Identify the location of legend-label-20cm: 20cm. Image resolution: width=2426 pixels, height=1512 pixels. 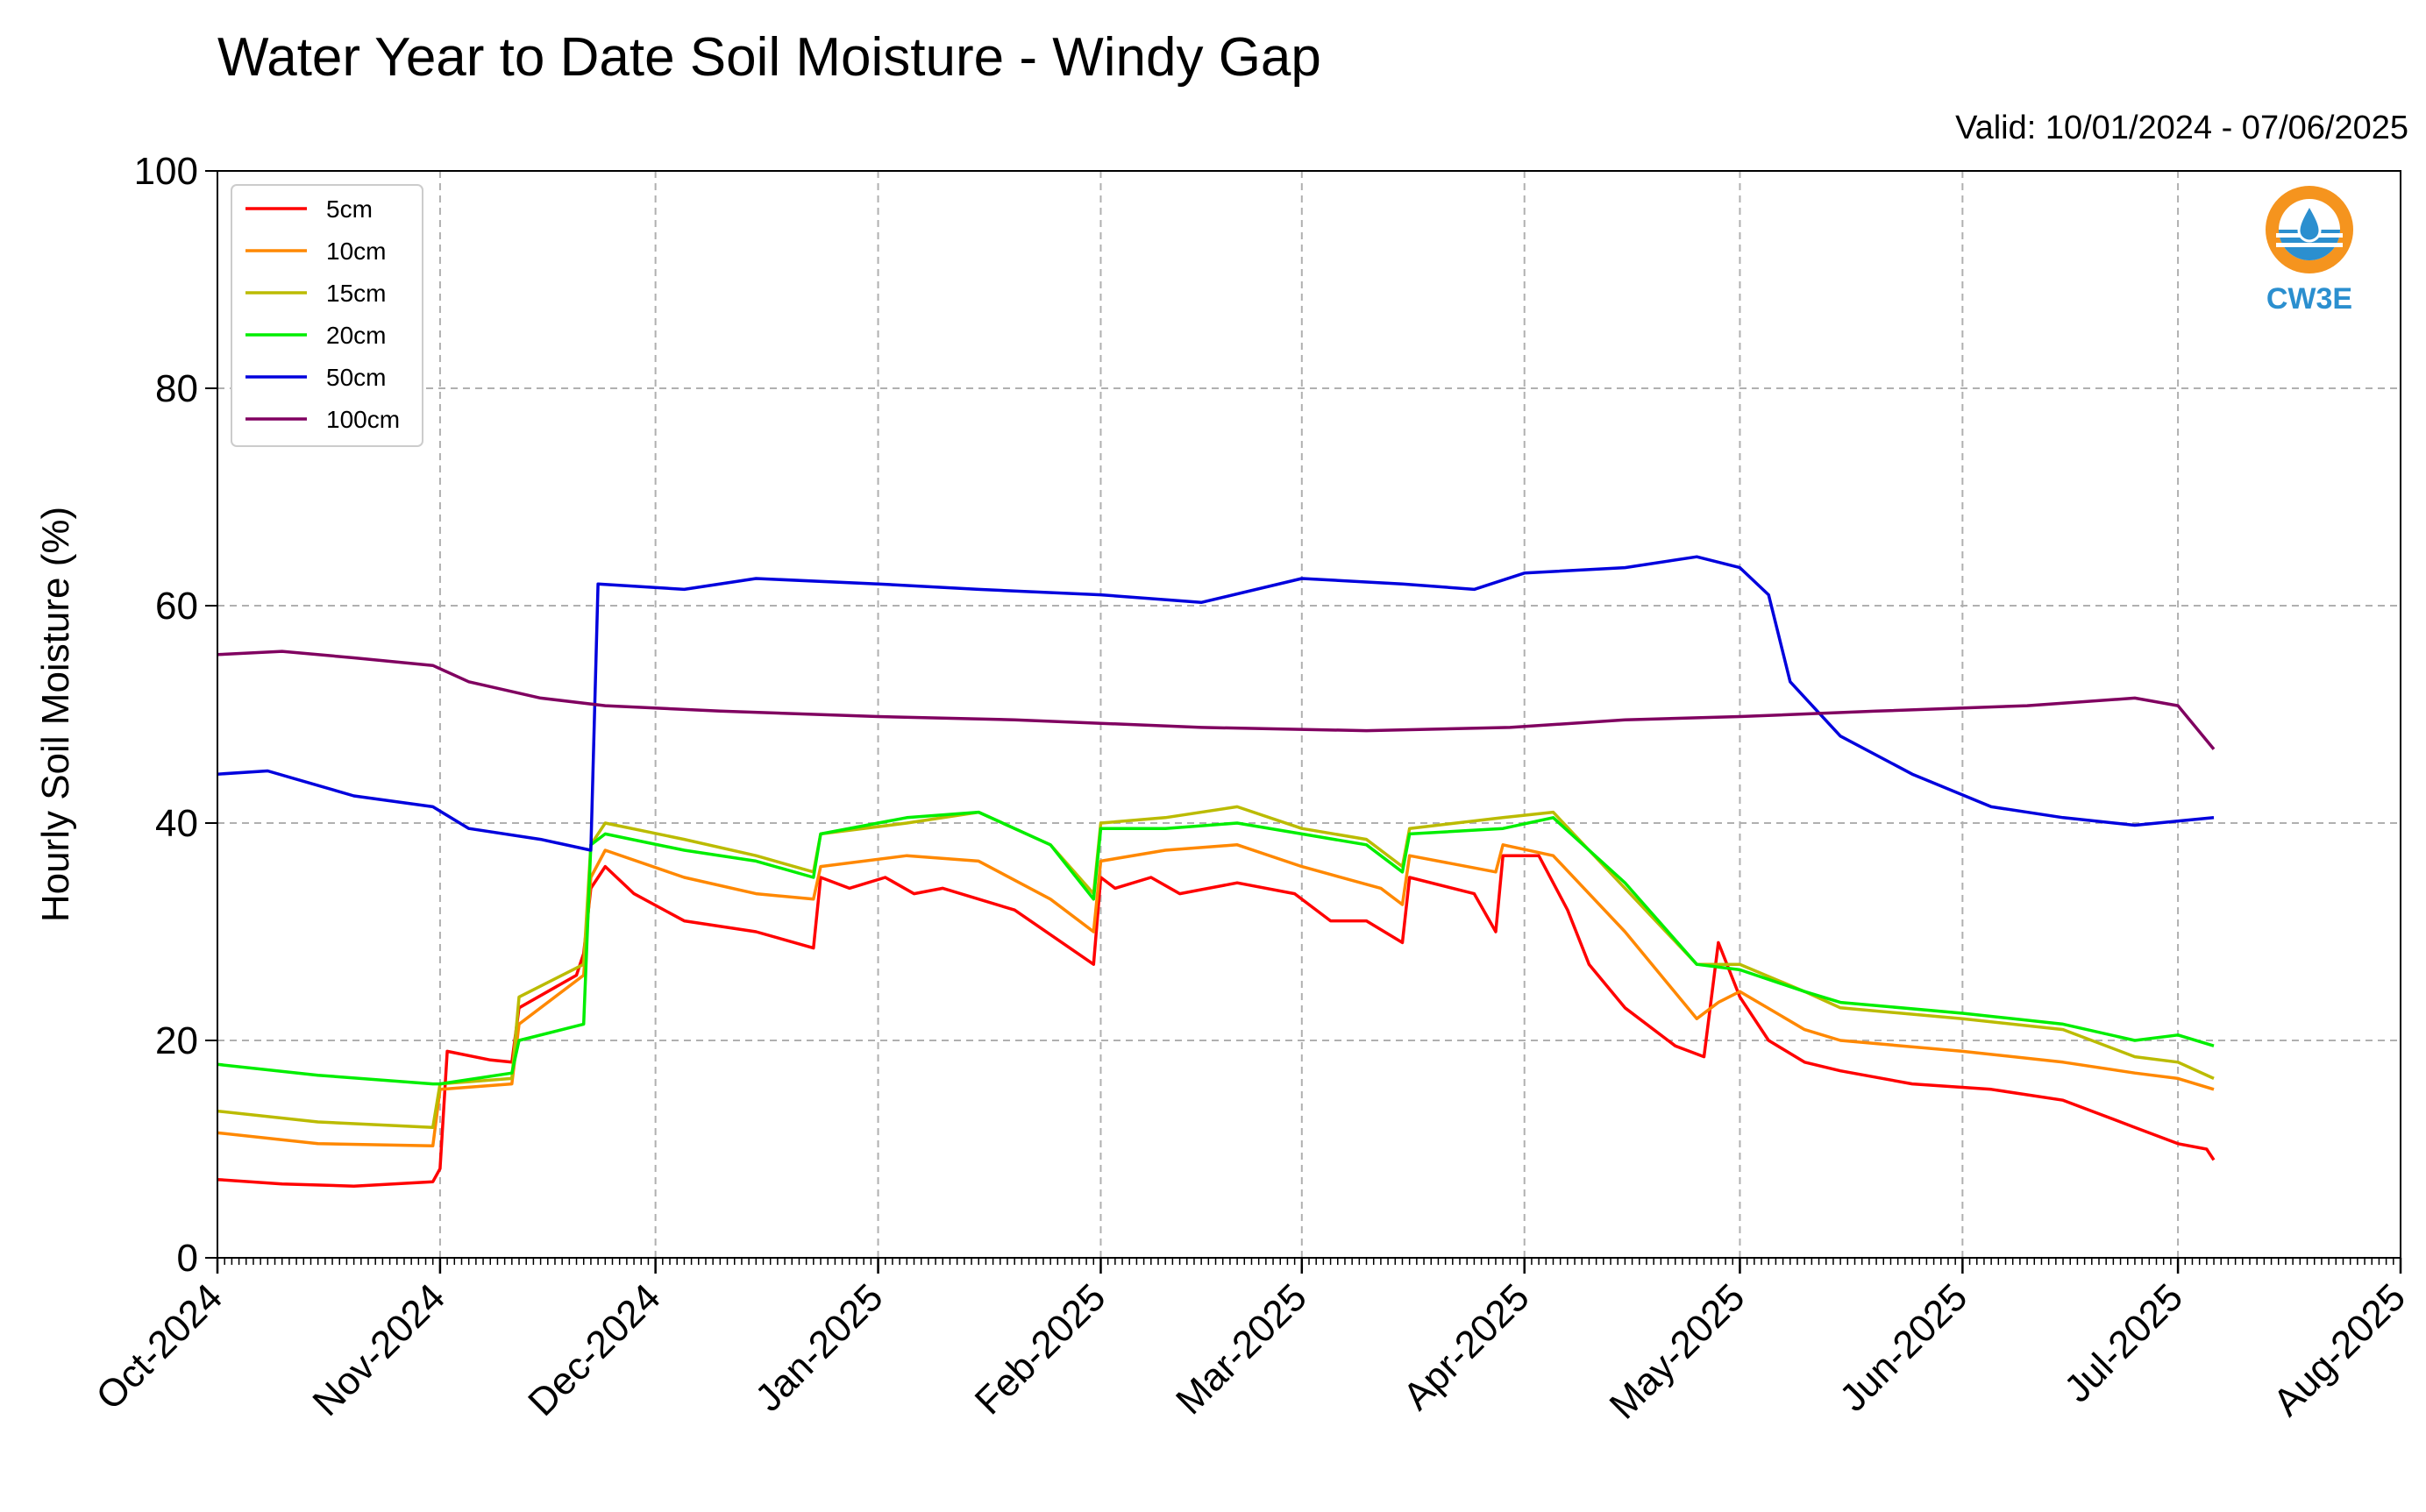
(356, 335).